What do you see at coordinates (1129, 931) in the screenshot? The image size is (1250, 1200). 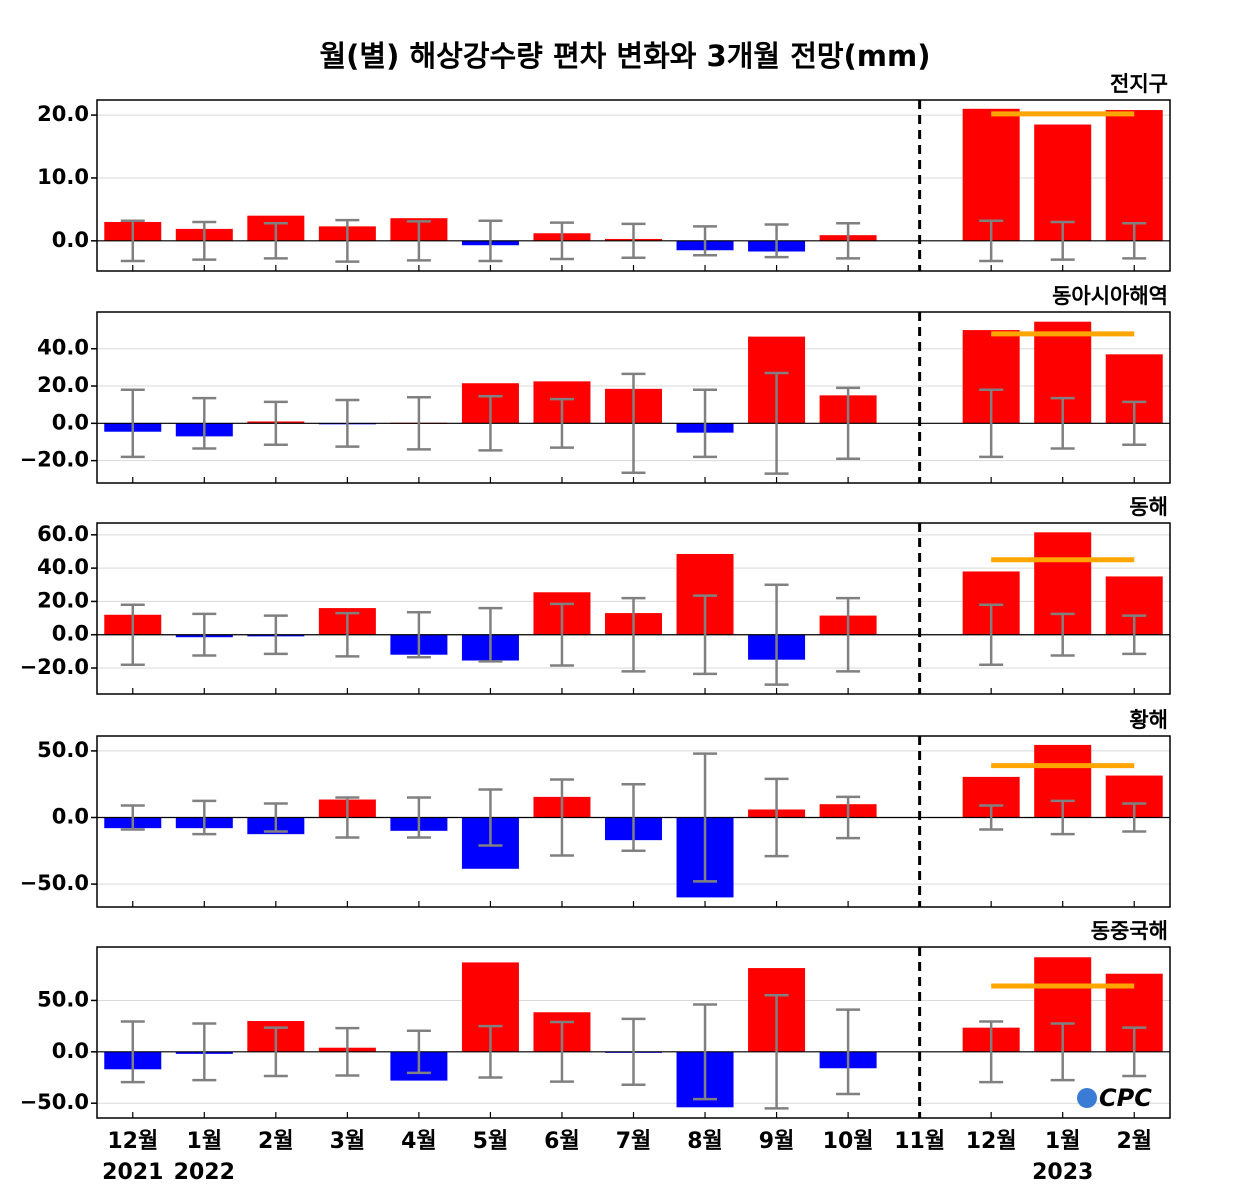 I see `panel-title: 동중국해` at bounding box center [1129, 931].